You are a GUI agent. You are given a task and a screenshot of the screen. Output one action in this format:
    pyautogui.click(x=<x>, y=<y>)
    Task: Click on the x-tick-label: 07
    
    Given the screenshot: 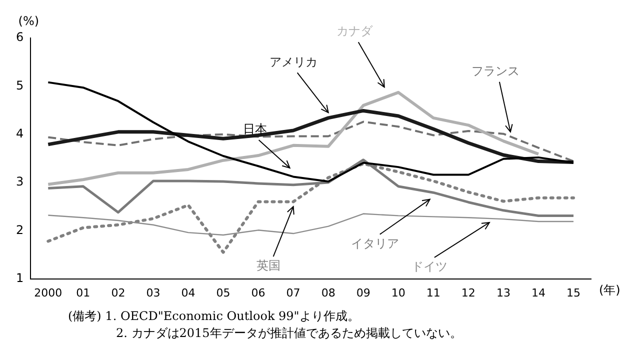 What is the action you would take?
    pyautogui.click(x=293, y=293)
    